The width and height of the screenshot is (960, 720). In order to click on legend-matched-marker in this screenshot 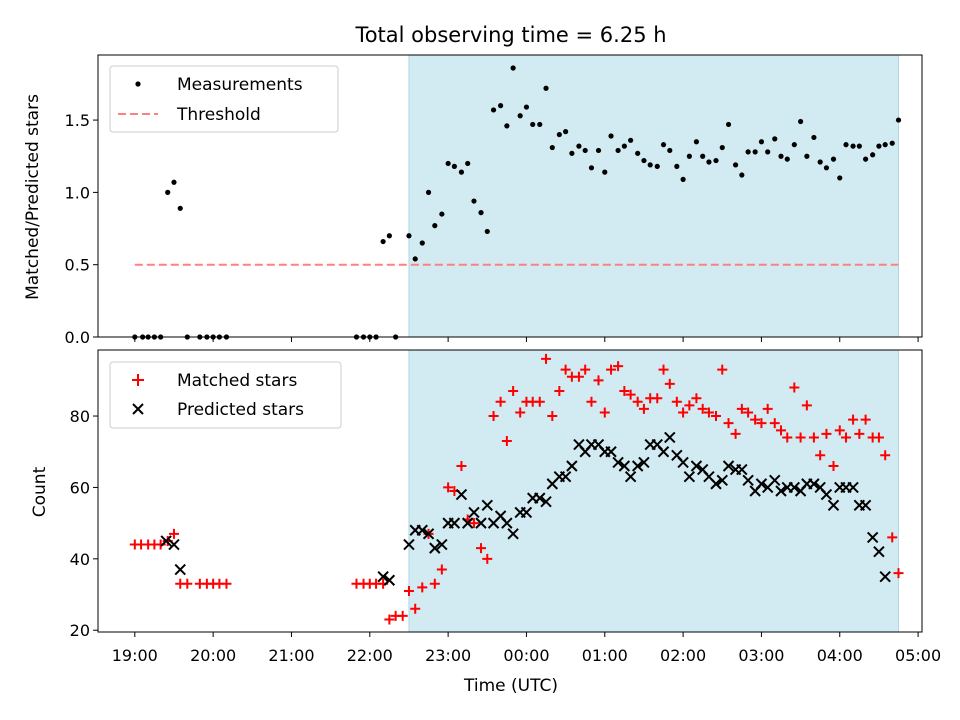, I will do `click(138, 380)`.